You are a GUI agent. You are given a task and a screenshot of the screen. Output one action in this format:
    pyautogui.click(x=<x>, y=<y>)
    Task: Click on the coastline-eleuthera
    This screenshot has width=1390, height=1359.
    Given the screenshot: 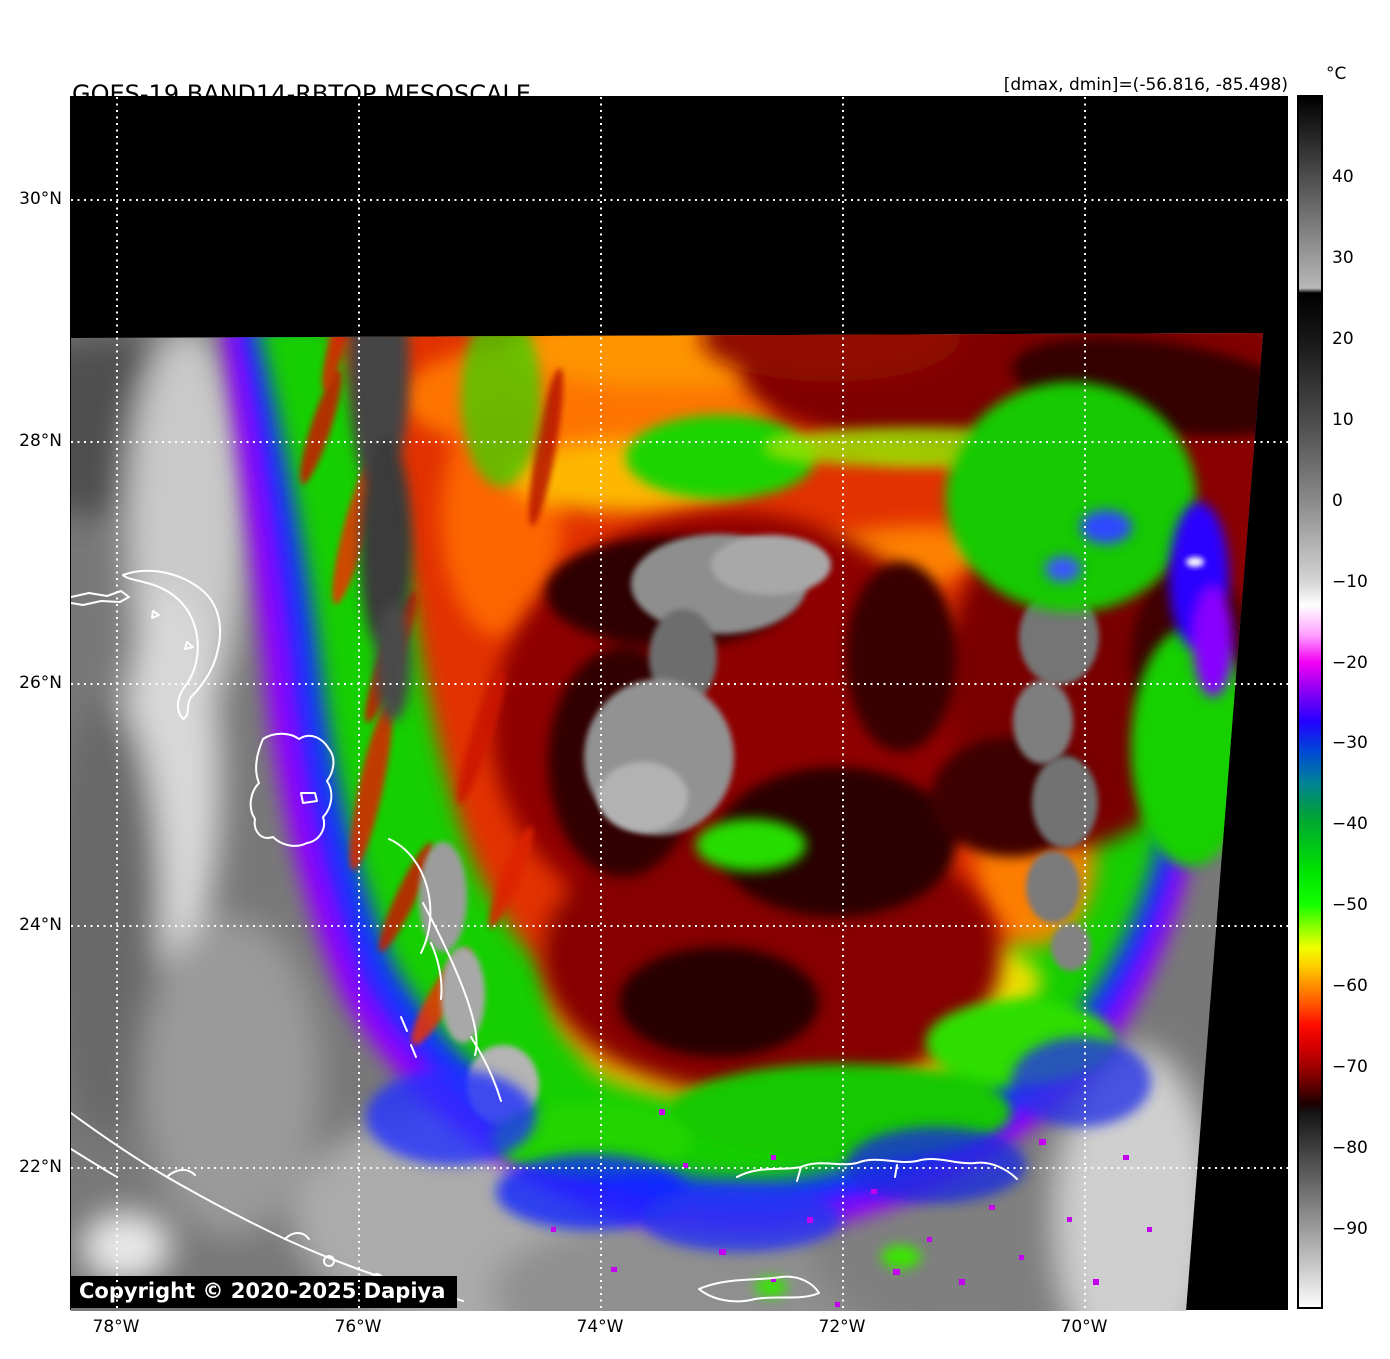 What is the action you would take?
    pyautogui.click(x=410, y=896)
    